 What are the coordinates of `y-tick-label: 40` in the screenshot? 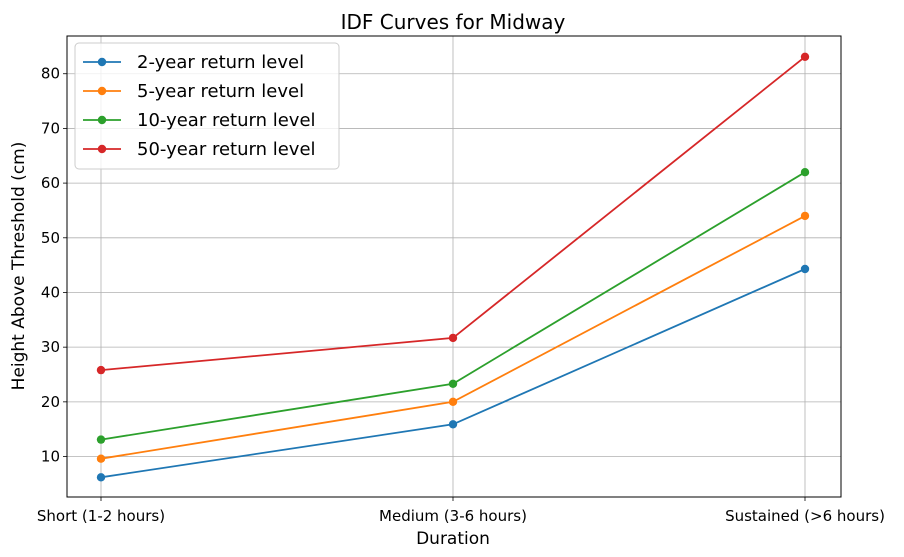 It's located at (50, 292).